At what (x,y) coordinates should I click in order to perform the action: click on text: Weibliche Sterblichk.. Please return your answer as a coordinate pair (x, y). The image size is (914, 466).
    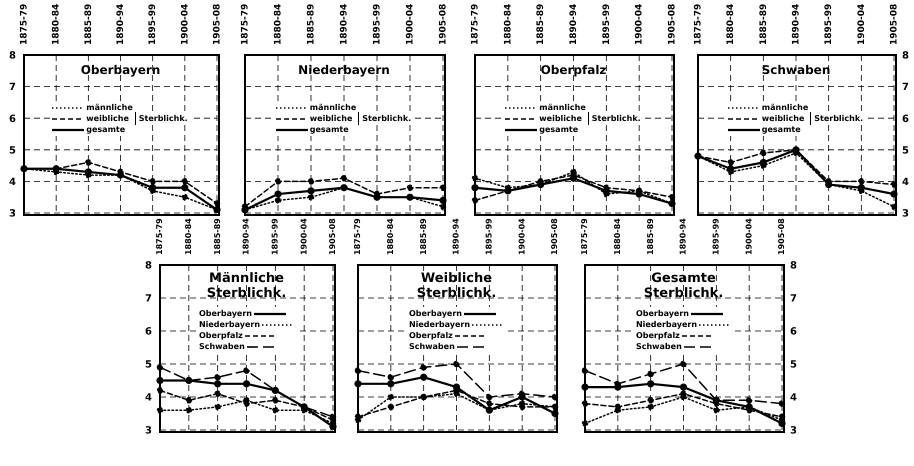
    Looking at the image, I should click on (457, 286).